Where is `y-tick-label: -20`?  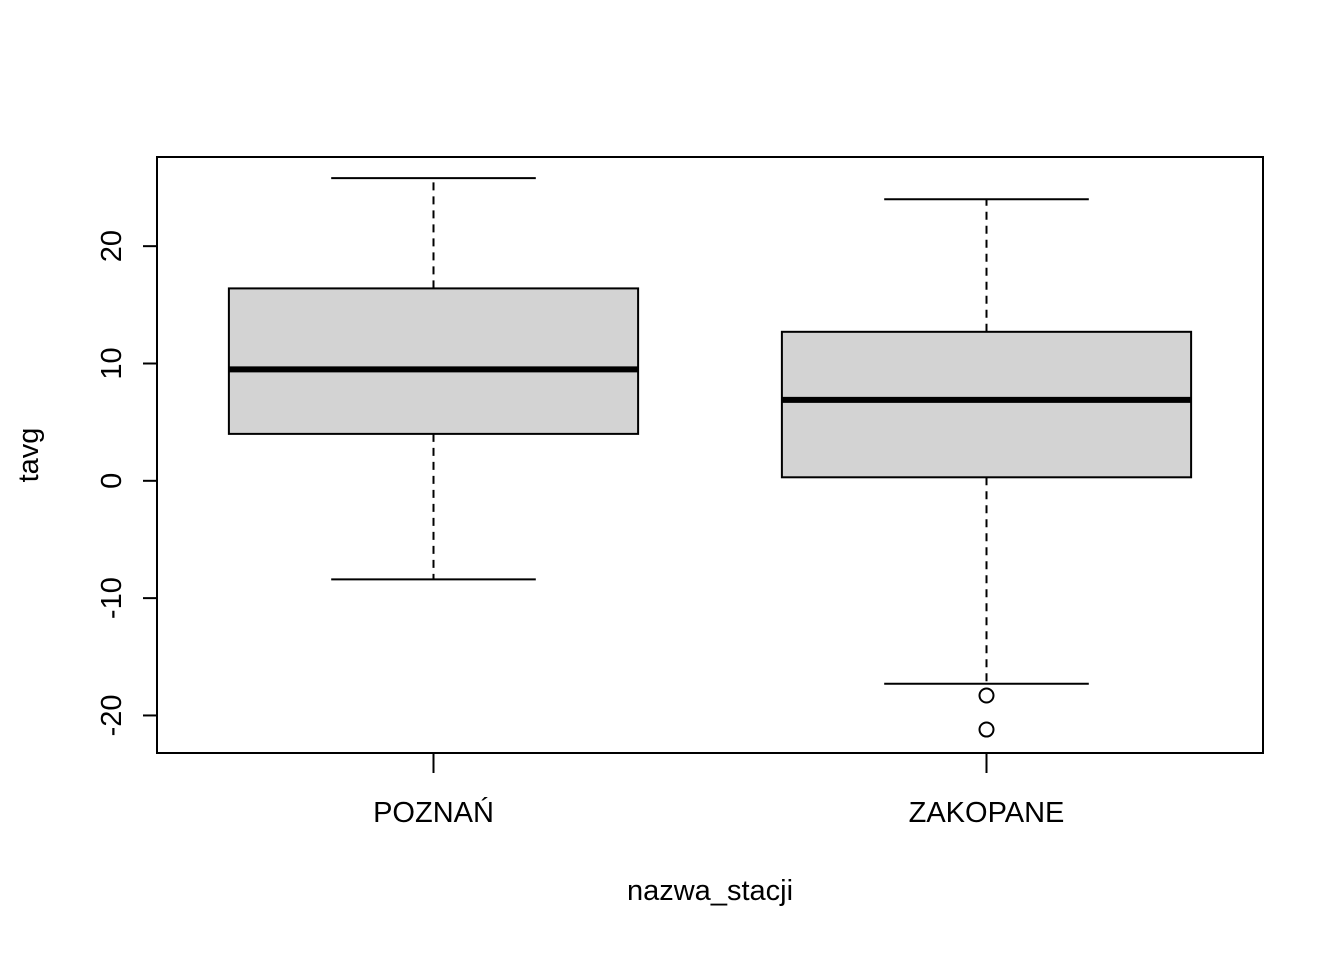 y-tick-label: -20 is located at coordinates (112, 715).